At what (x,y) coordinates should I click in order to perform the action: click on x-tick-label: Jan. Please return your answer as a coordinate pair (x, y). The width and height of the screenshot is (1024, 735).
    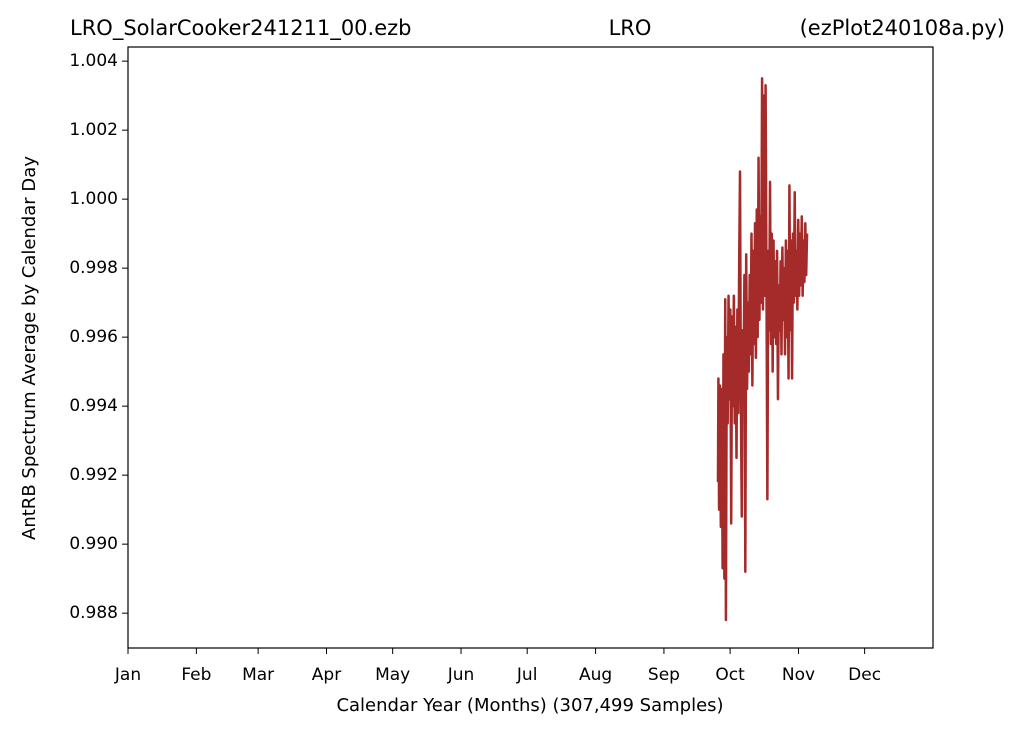
    Looking at the image, I should click on (127, 675).